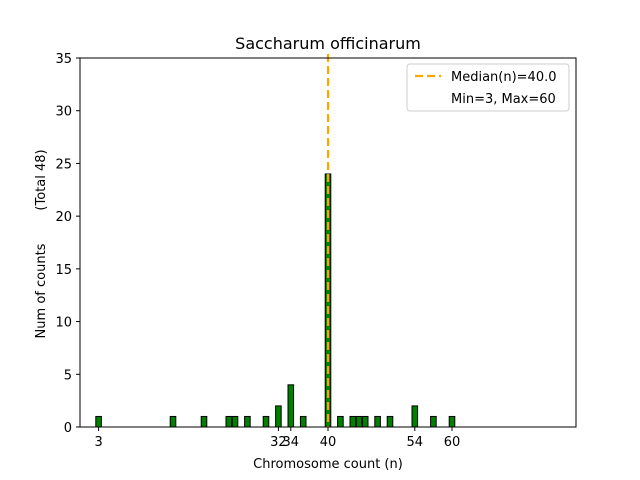  I want to click on y-tick-label: 15, so click(63, 270).